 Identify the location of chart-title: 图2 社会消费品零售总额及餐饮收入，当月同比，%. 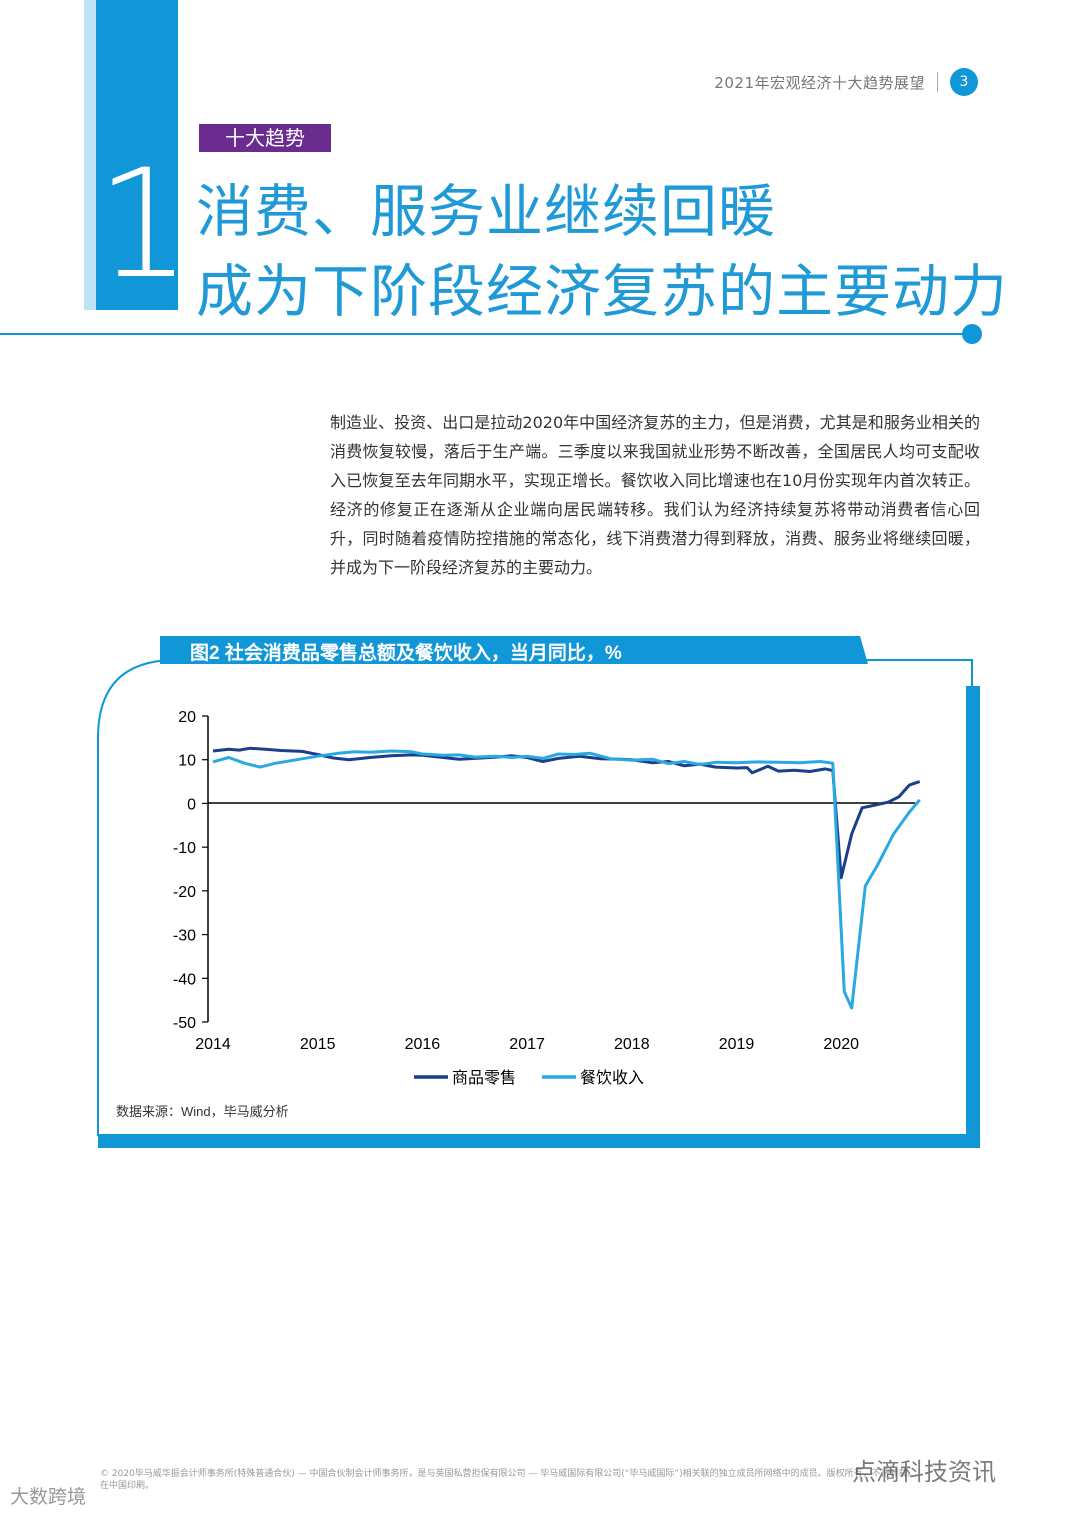
(406, 652).